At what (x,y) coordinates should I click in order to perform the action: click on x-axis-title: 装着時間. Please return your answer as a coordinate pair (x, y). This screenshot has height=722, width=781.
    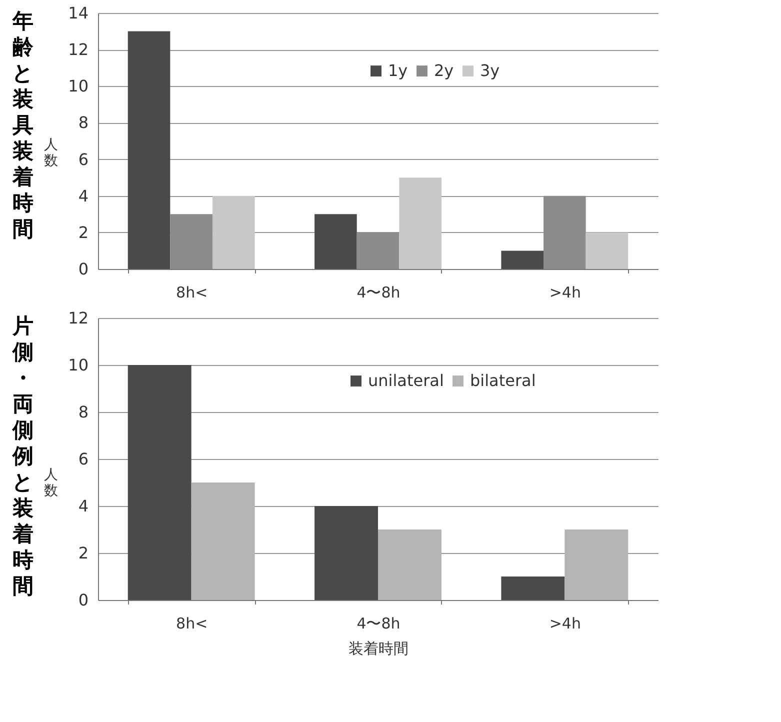
    Looking at the image, I should click on (378, 649).